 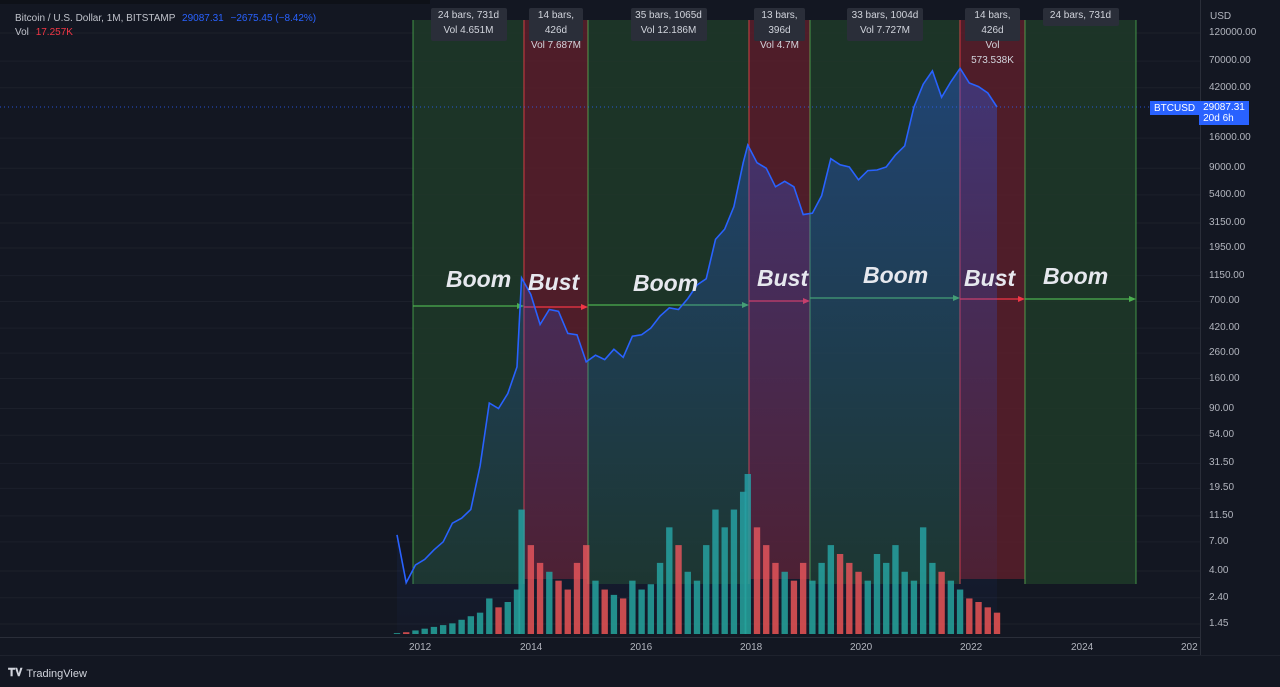 I want to click on range-volume-text: Vol 12.186M, so click(x=668, y=30).